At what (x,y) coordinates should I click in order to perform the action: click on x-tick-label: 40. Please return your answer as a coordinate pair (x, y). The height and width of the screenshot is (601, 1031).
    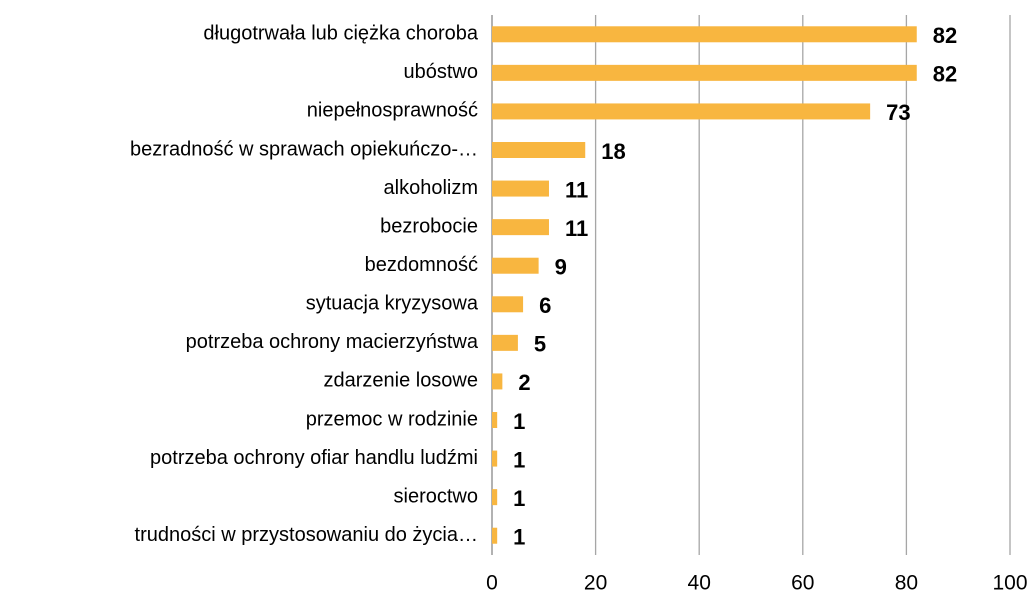
    Looking at the image, I should click on (699, 583).